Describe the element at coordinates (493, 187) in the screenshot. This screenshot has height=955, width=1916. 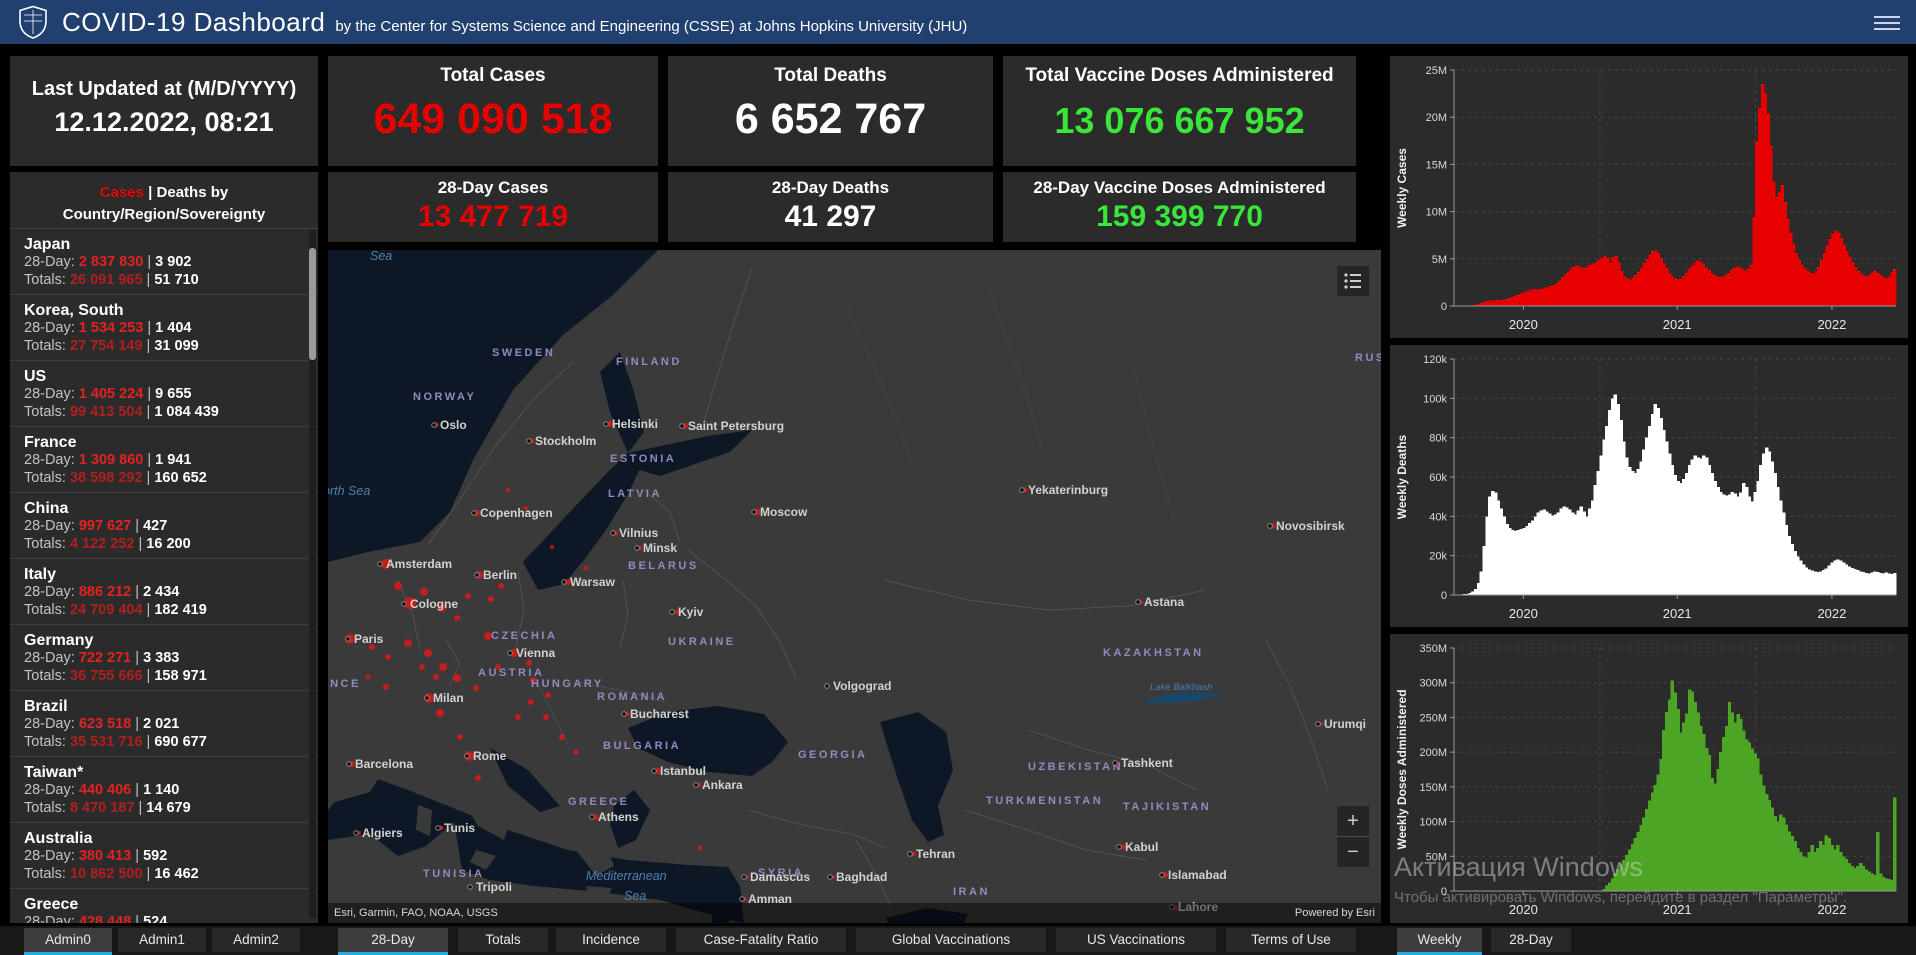
I see `day28-cases-label: 28-Day Cases` at that location.